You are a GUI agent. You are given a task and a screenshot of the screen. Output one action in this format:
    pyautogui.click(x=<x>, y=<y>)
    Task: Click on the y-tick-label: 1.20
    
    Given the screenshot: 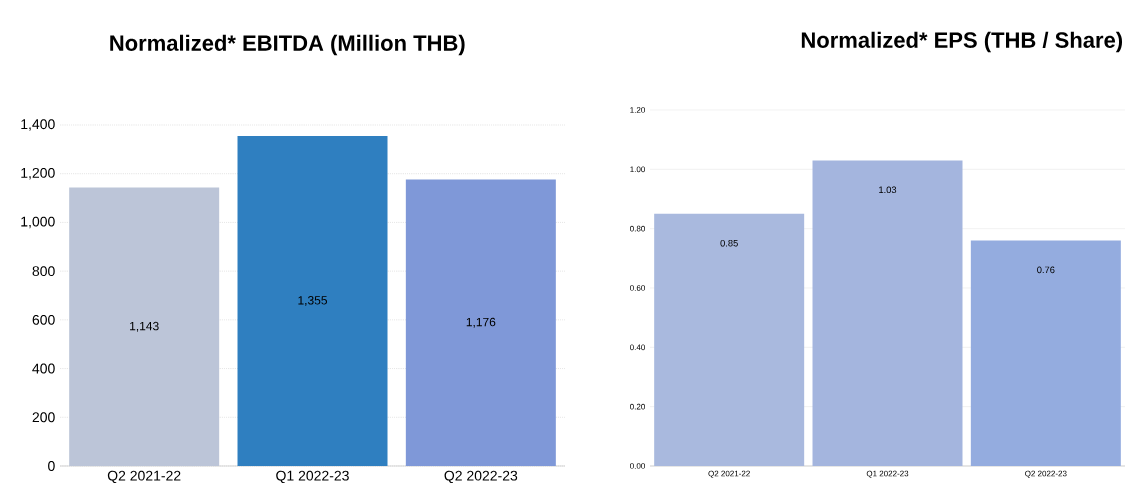 What is the action you would take?
    pyautogui.click(x=637, y=110)
    